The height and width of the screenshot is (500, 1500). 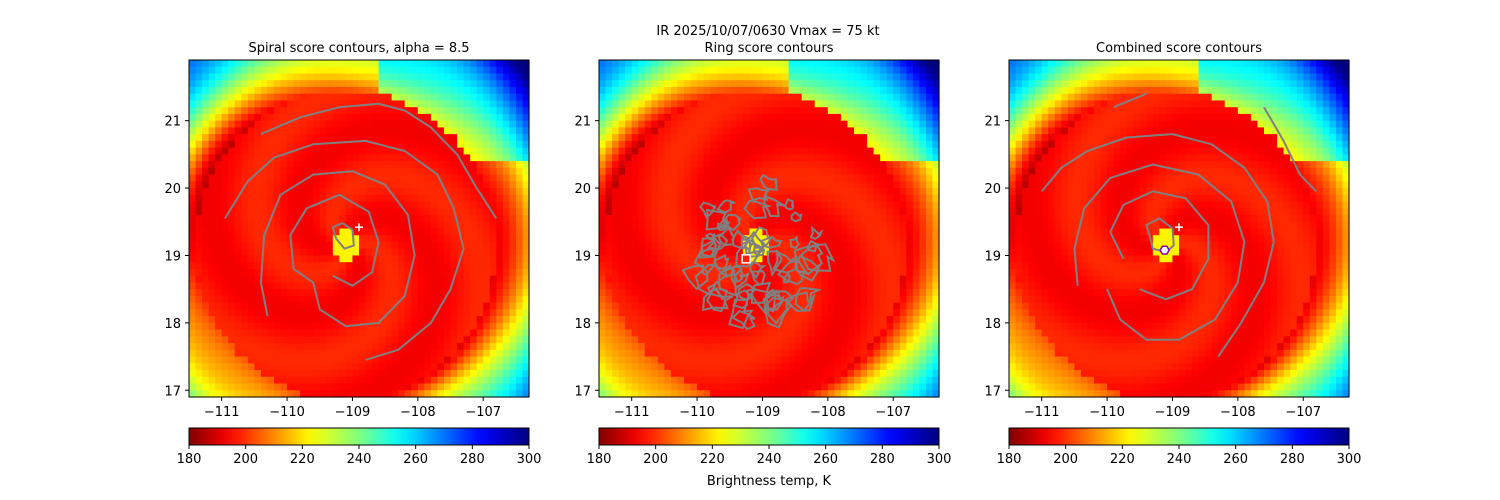 I want to click on figure-suptitle: IR 2025/10/07/0630 Vmax = 75 kt, so click(x=767, y=31).